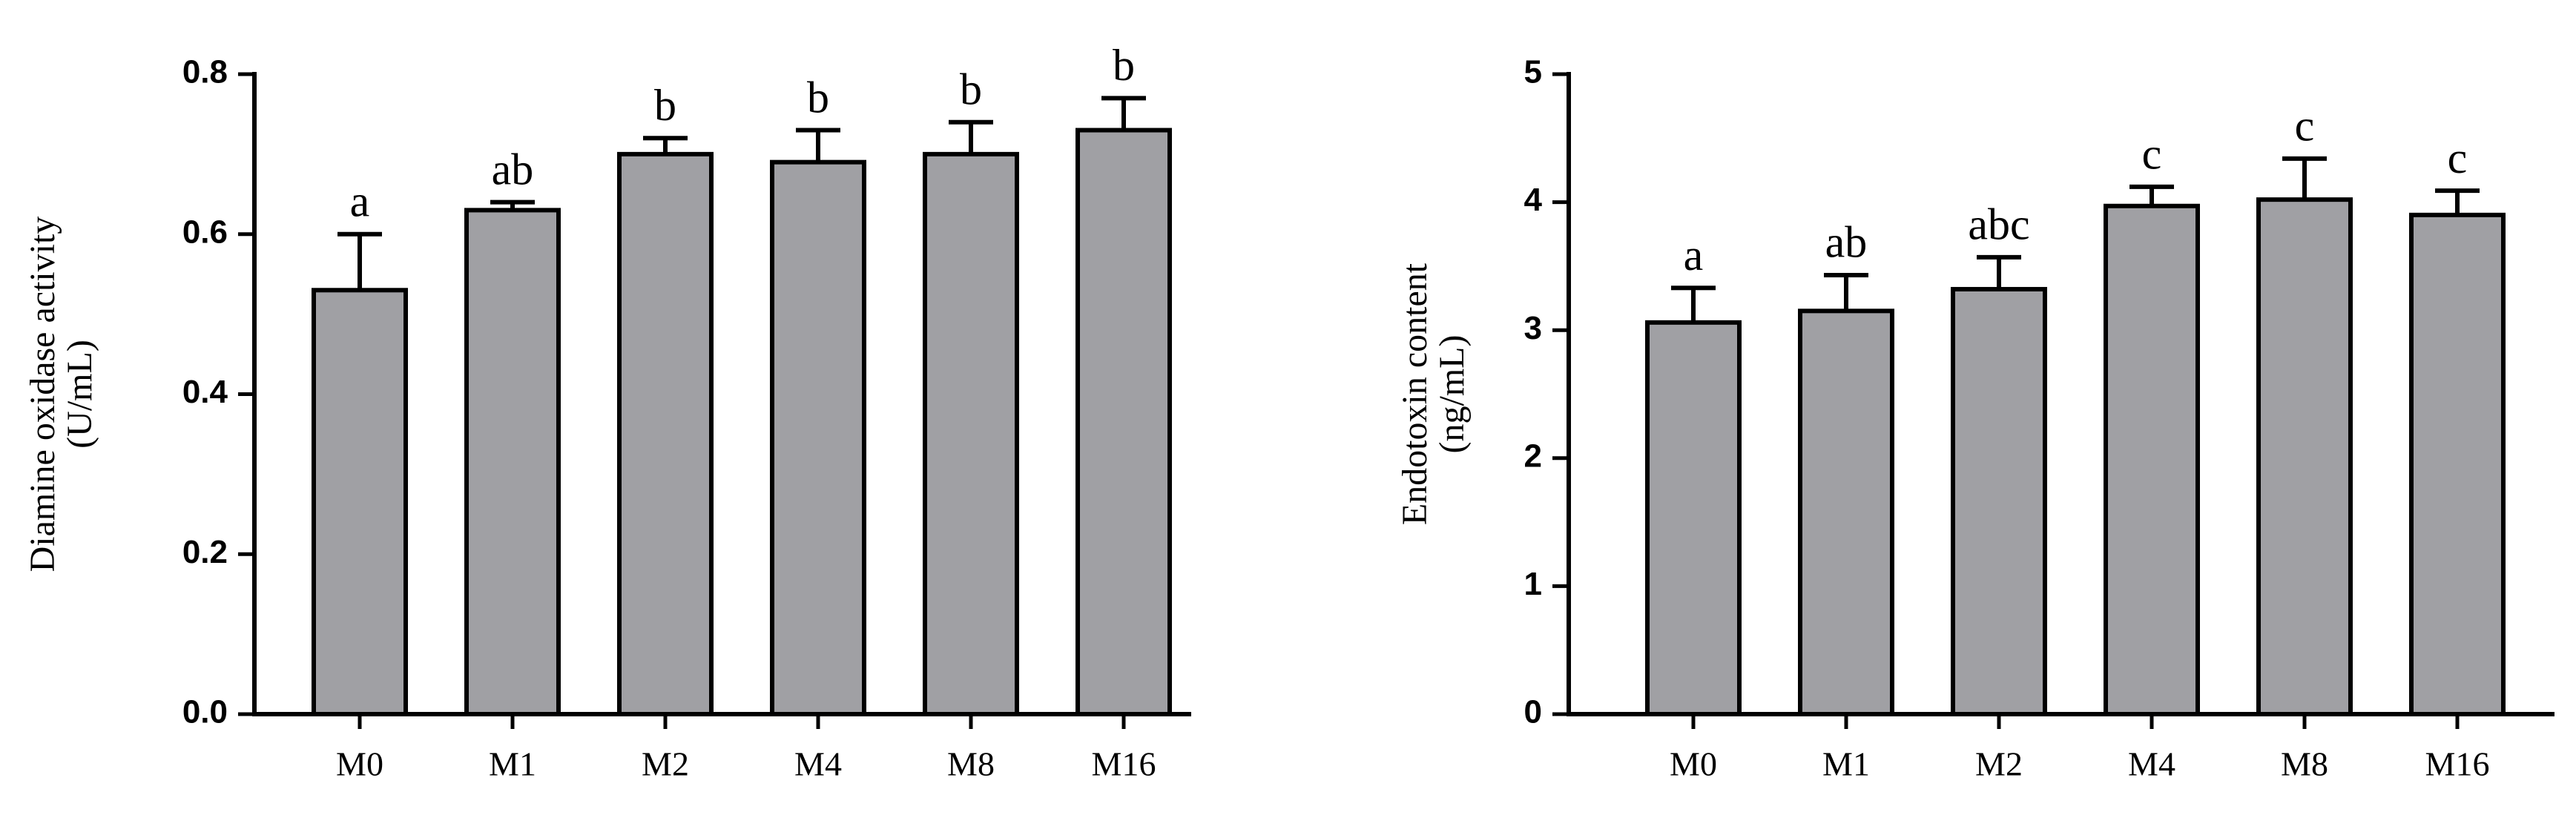  What do you see at coordinates (1533, 456) in the screenshot?
I see `y-tick-label: 2` at bounding box center [1533, 456].